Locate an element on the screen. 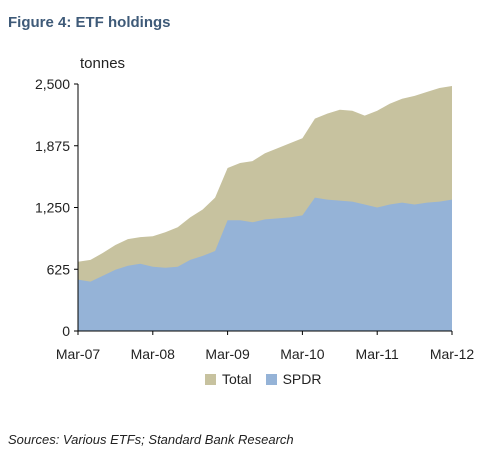  legend-label-total: Total is located at coordinates (237, 379).